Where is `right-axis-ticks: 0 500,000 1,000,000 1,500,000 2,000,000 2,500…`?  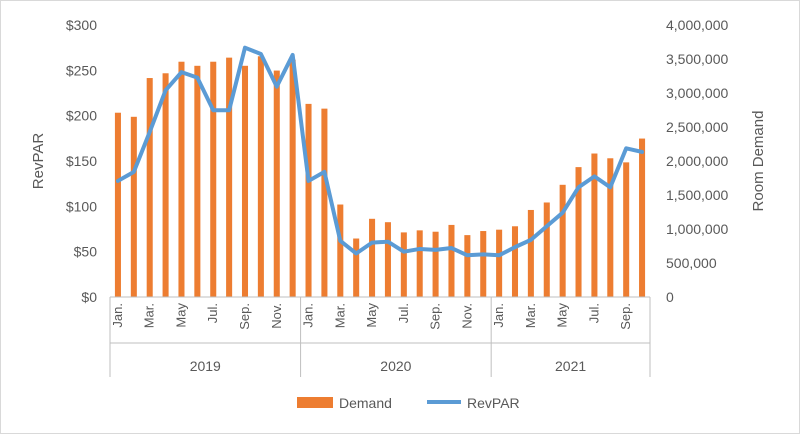 right-axis-ticks: 0 500,000 1,000,000 1,500,000 2,000,000 2,500… is located at coordinates (697, 161).